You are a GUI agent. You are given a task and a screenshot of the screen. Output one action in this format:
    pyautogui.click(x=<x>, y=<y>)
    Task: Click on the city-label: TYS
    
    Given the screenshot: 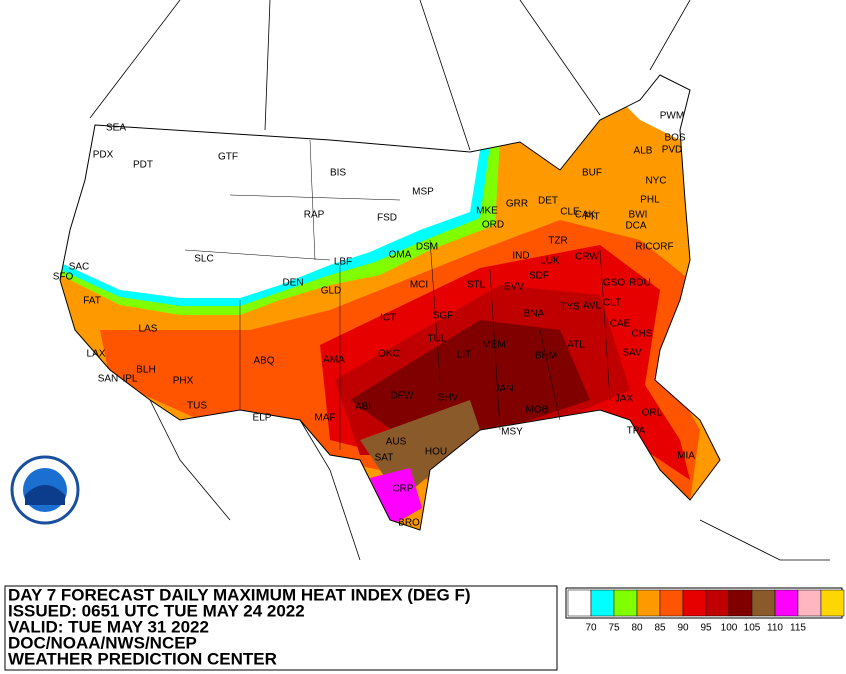 What is the action you would take?
    pyautogui.click(x=570, y=307)
    